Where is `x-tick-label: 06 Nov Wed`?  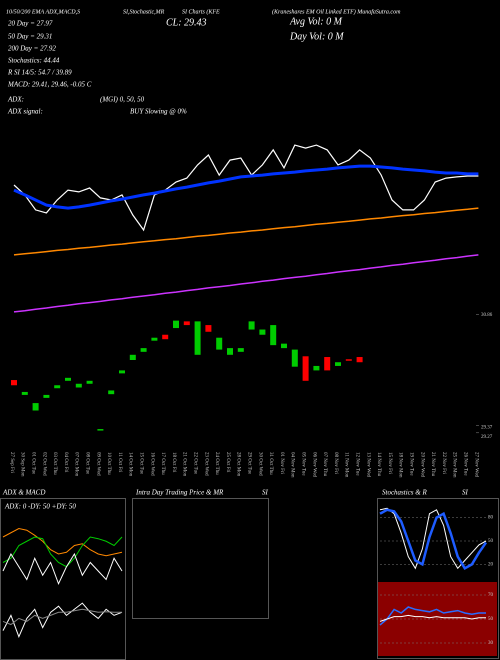 x-tick-label: 06 Nov Wed is located at coordinates (313, 465).